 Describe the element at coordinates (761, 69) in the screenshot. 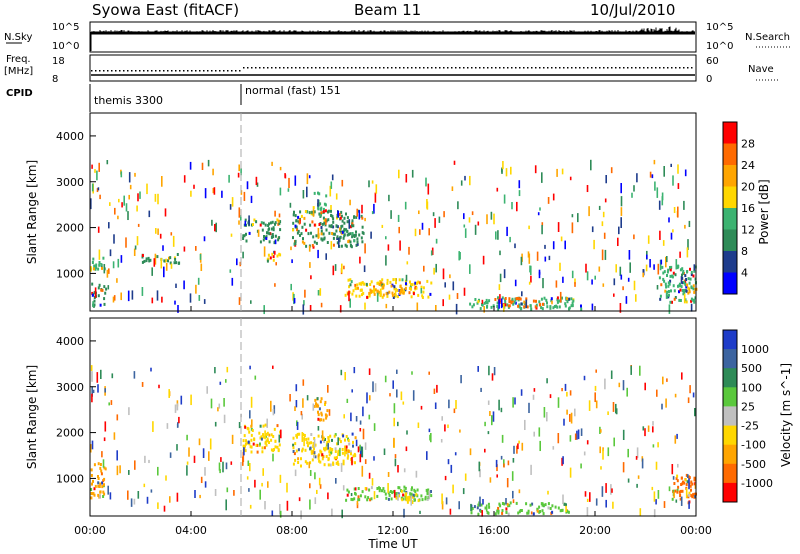

I see `nave-label: Nave` at that location.